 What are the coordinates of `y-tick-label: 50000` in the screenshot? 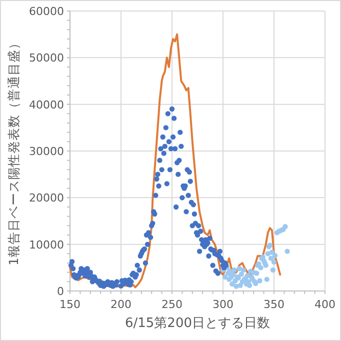 It's located at (46, 58).